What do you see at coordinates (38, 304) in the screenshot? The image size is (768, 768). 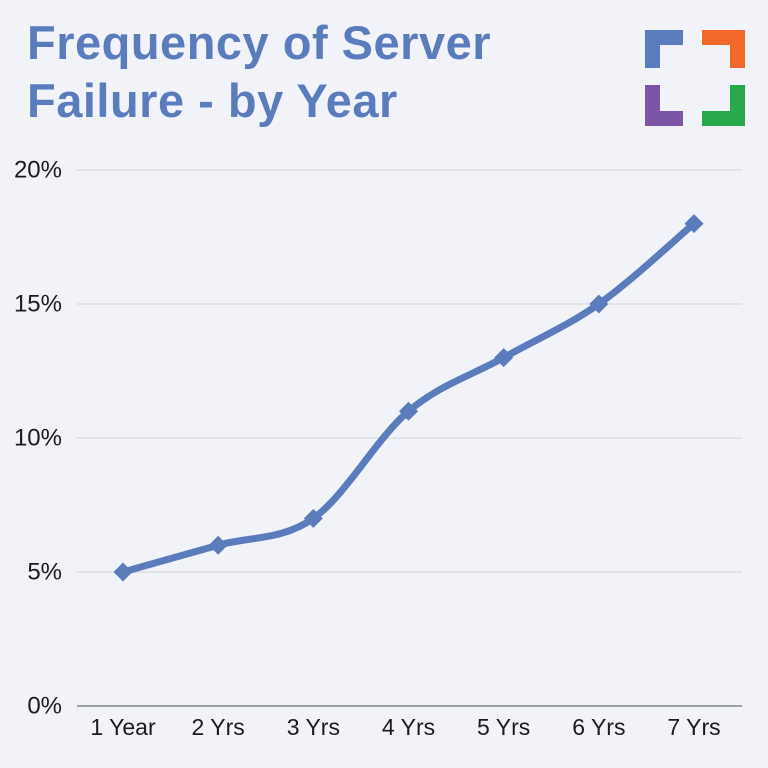 I see `y-tick-label: 15%` at bounding box center [38, 304].